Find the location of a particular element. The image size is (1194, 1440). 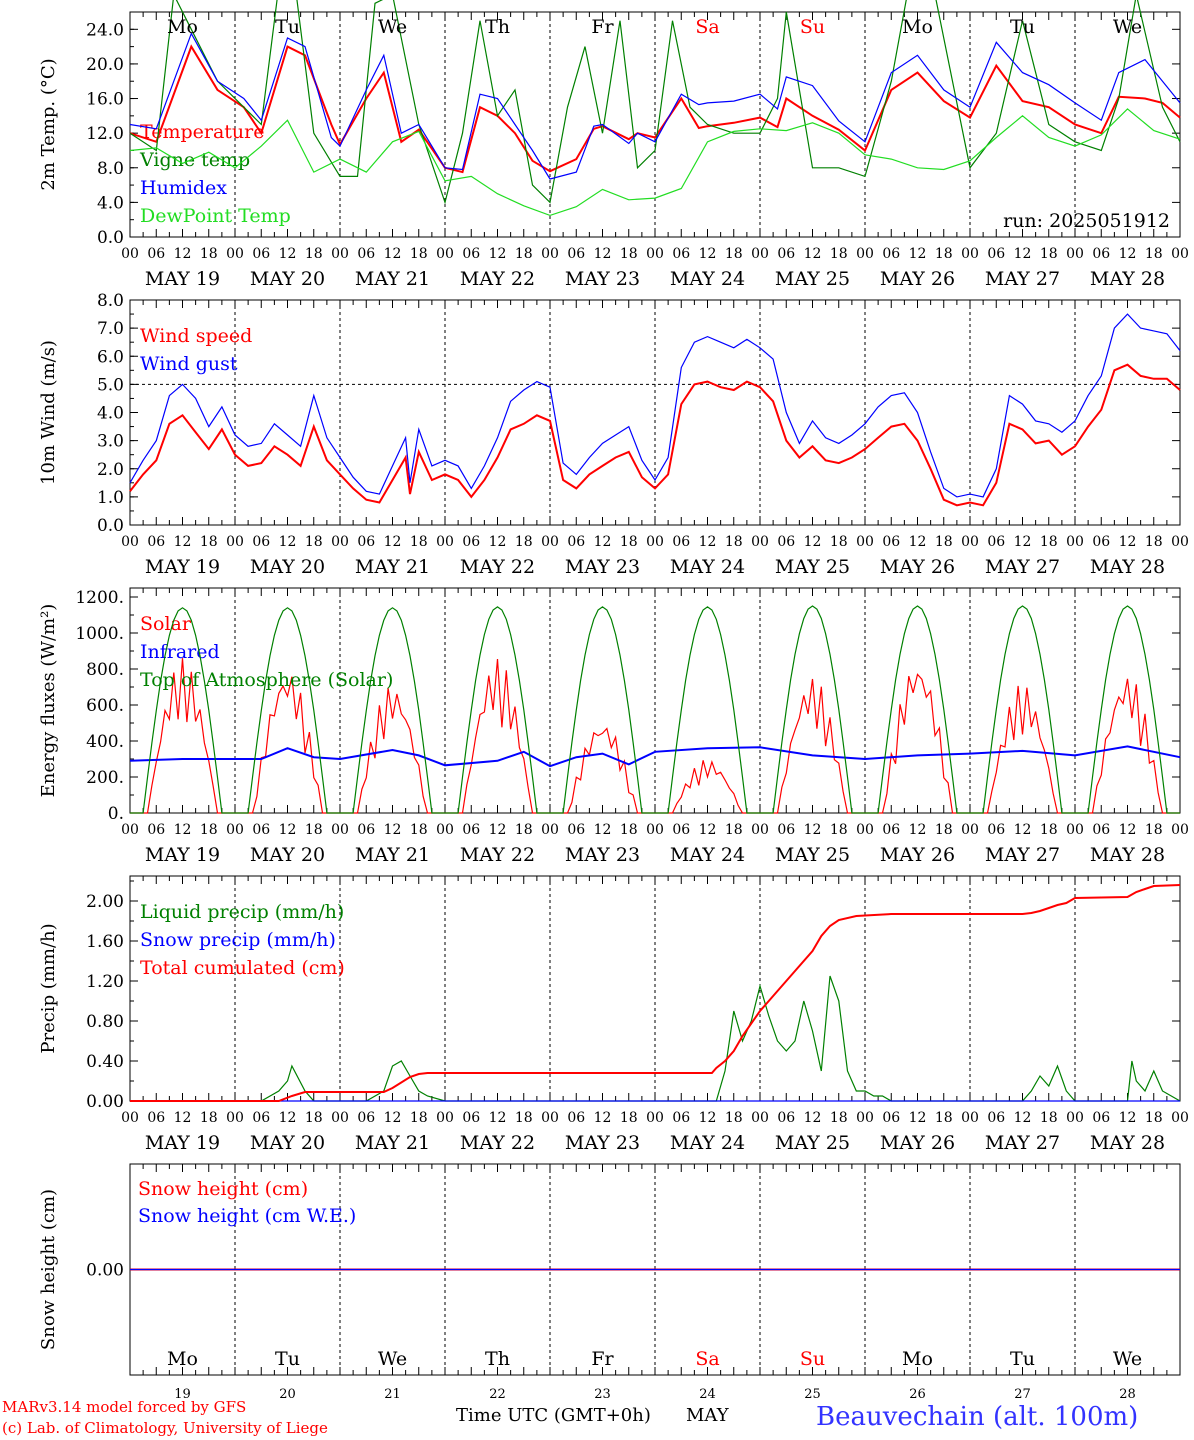

energy-y-tick-label: 1200. is located at coordinates (99, 598).